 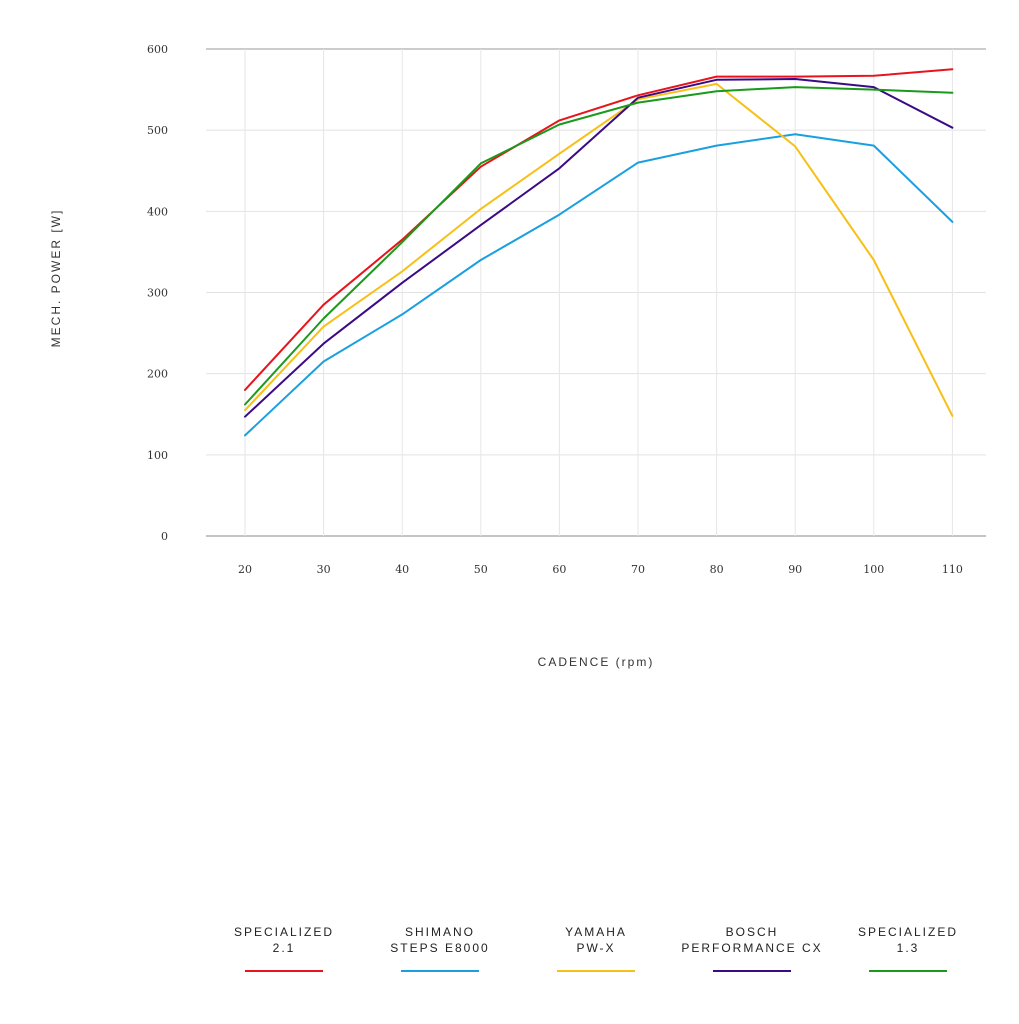 I want to click on legend-item-yamaha-pw-x: YAMAHA PW-X, so click(x=596, y=948).